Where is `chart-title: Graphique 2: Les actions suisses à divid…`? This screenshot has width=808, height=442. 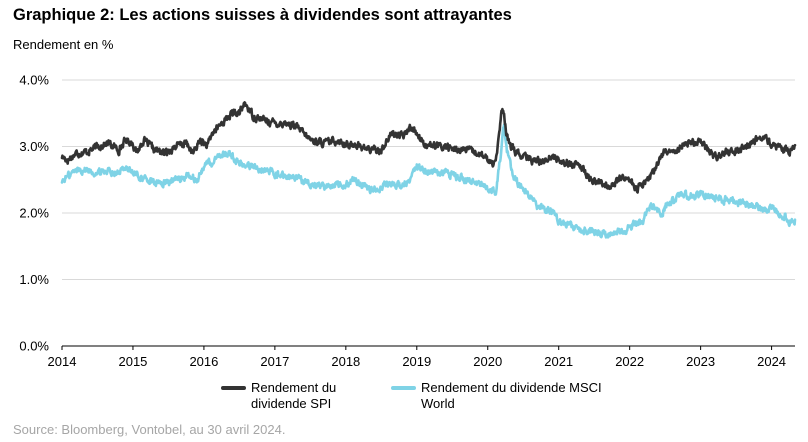
chart-title: Graphique 2: Les actions suisses à divid… is located at coordinates (262, 15).